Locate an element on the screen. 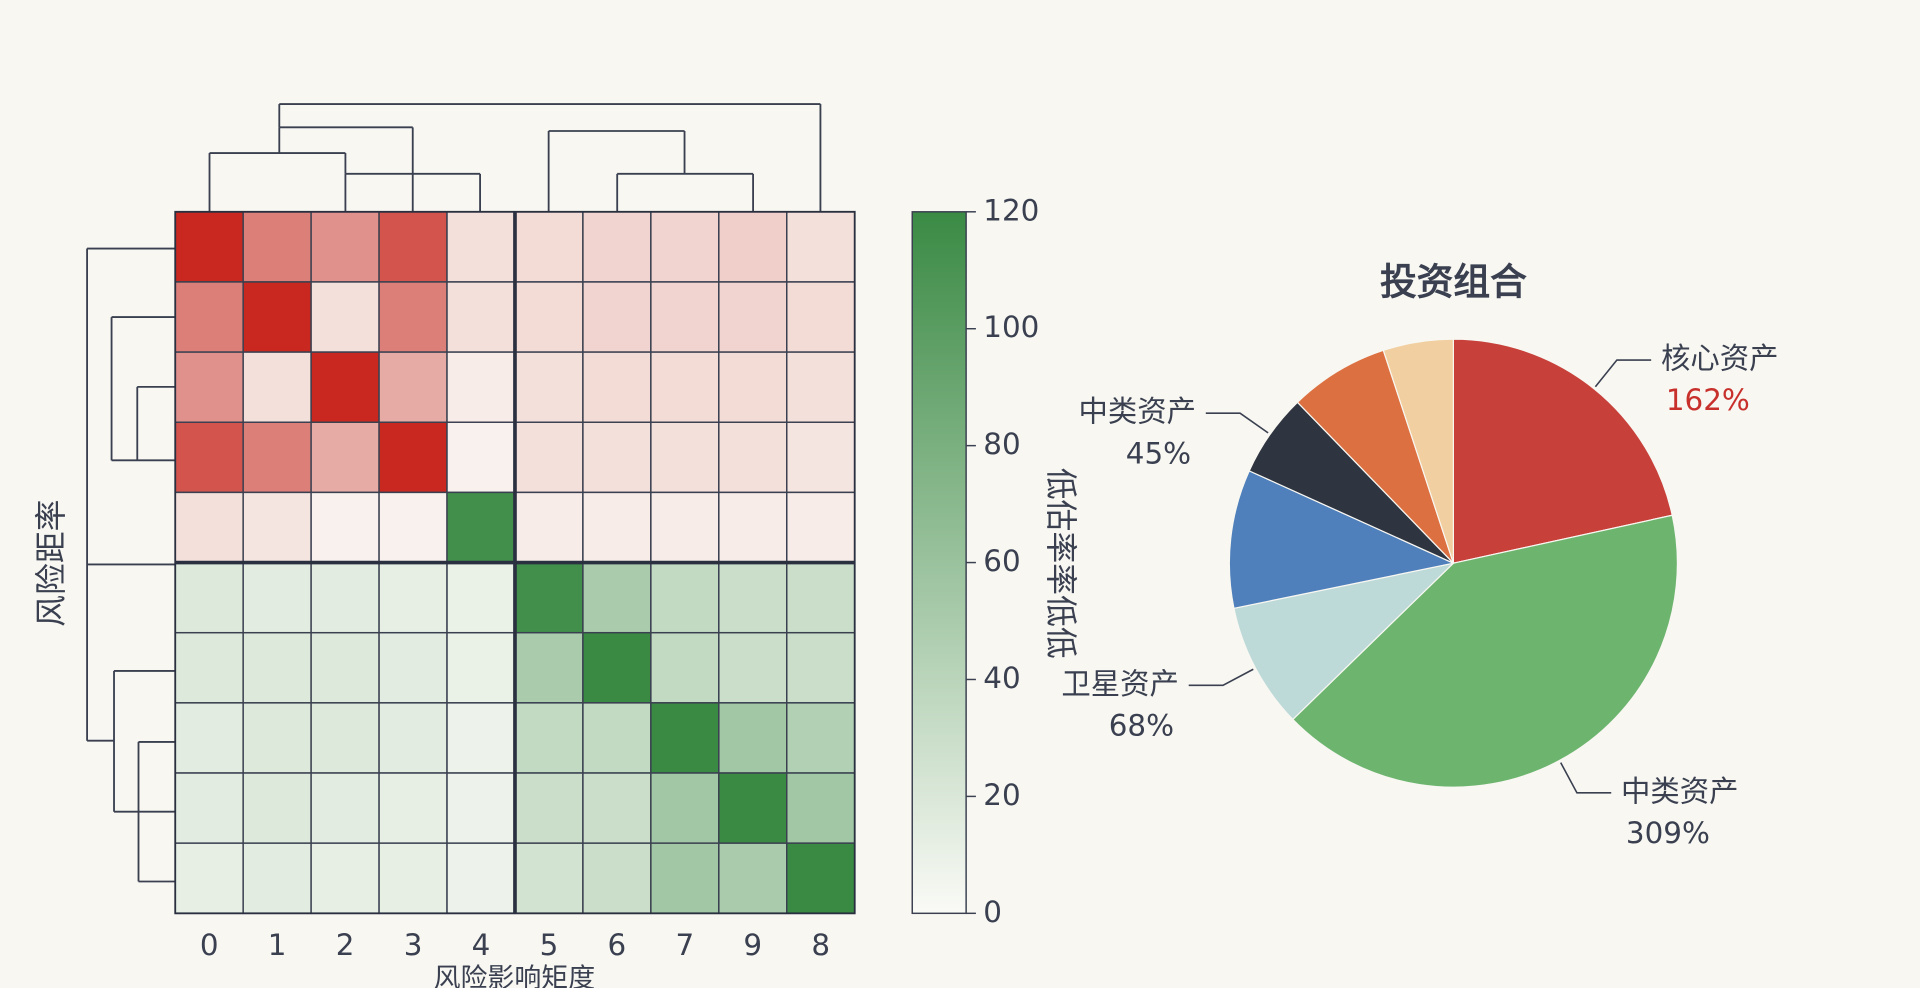 This screenshot has width=1920, height=988. colorbar is located at coordinates (939, 563).